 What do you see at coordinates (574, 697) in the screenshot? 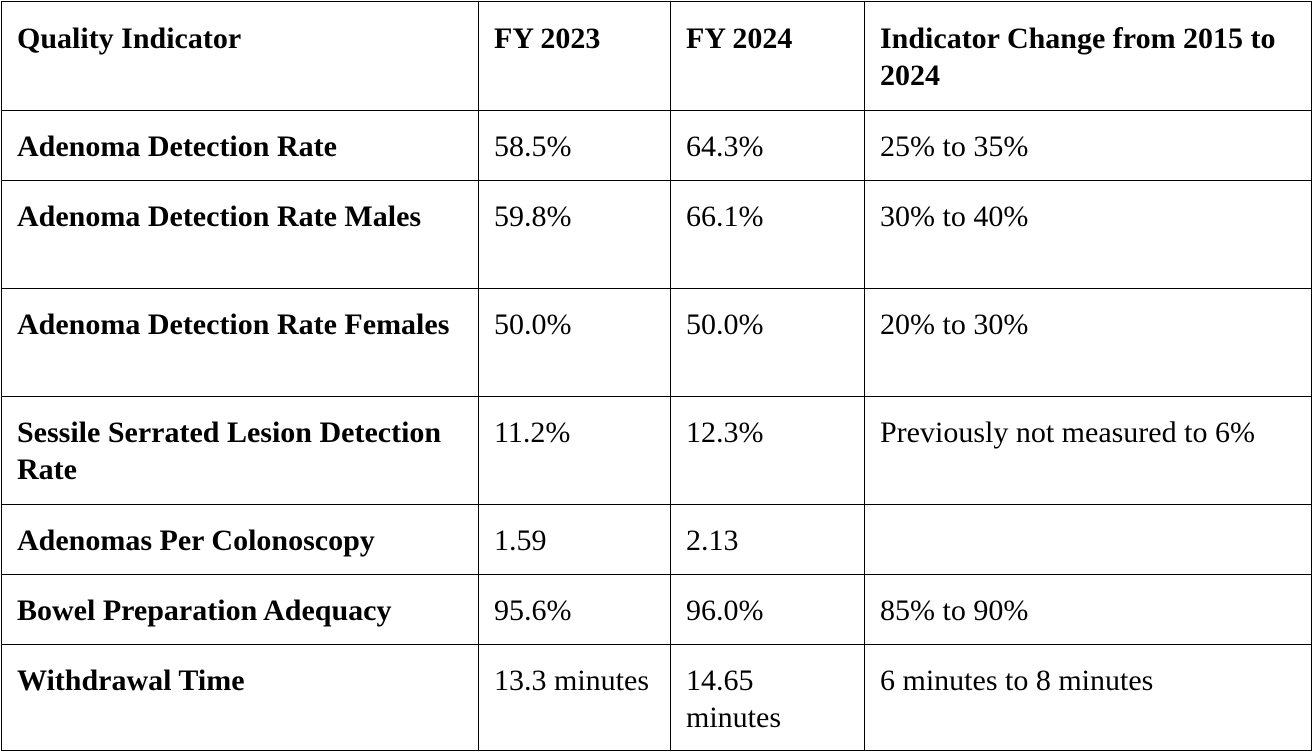
I see `fy-2023-value: 13.3 minutes` at bounding box center [574, 697].